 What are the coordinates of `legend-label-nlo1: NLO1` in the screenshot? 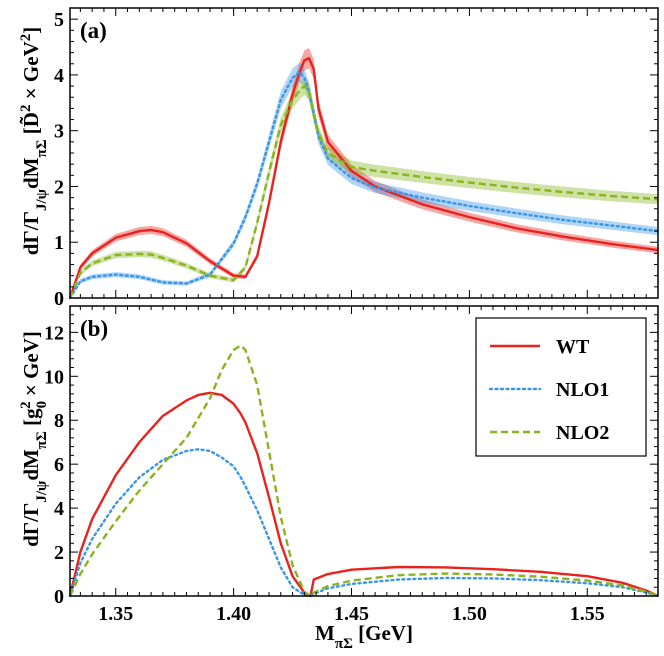 It's located at (582, 390).